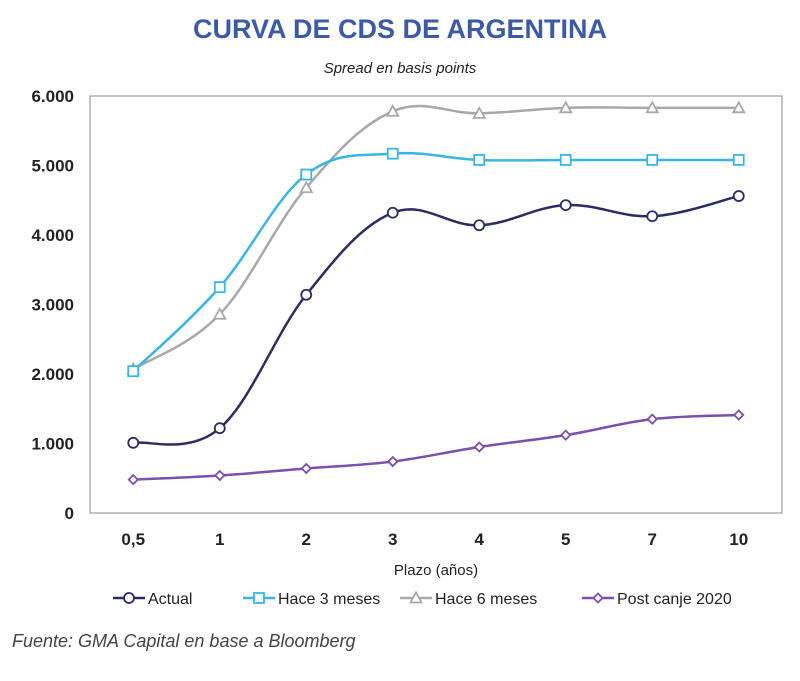  I want to click on legend-label: Hace 3 meses, so click(329, 599).